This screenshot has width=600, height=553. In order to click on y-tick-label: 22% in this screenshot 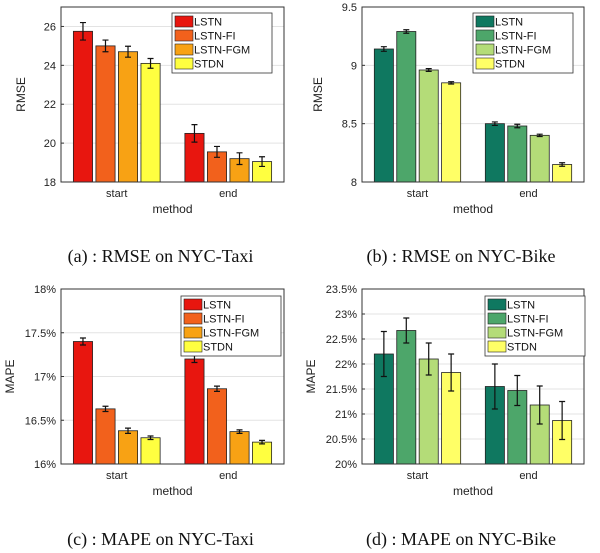, I will do `click(346, 365)`.